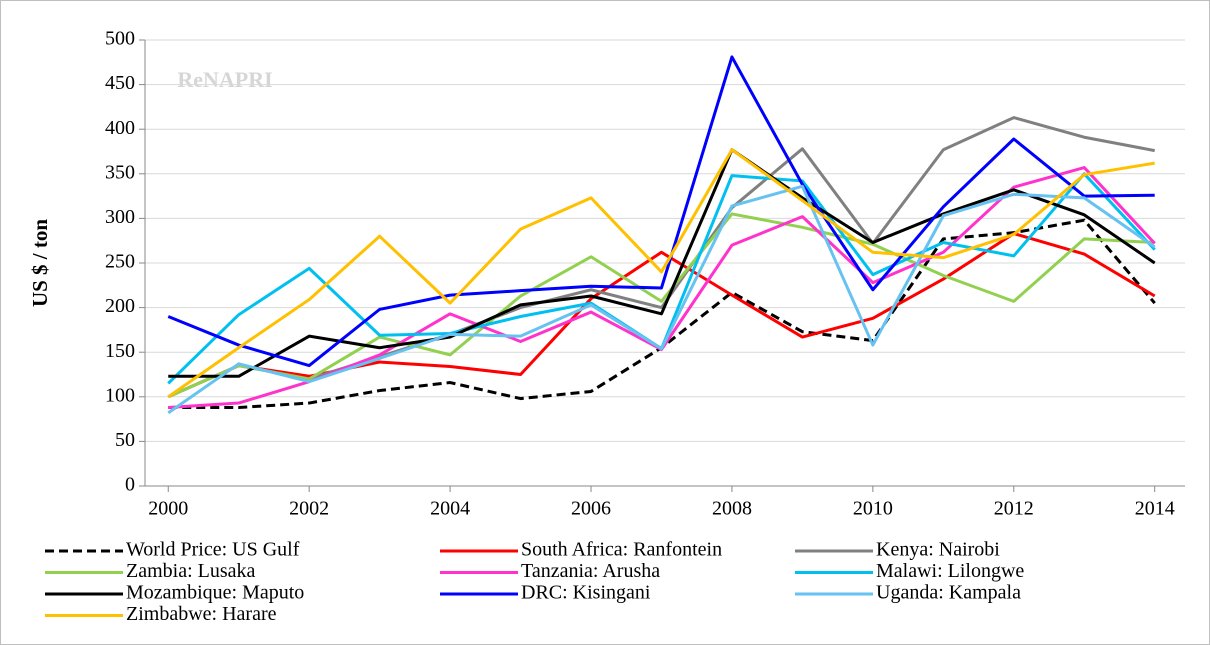 This screenshot has height=645, width=1210. What do you see at coordinates (120, 306) in the screenshot?
I see `y-tick-label: 200` at bounding box center [120, 306].